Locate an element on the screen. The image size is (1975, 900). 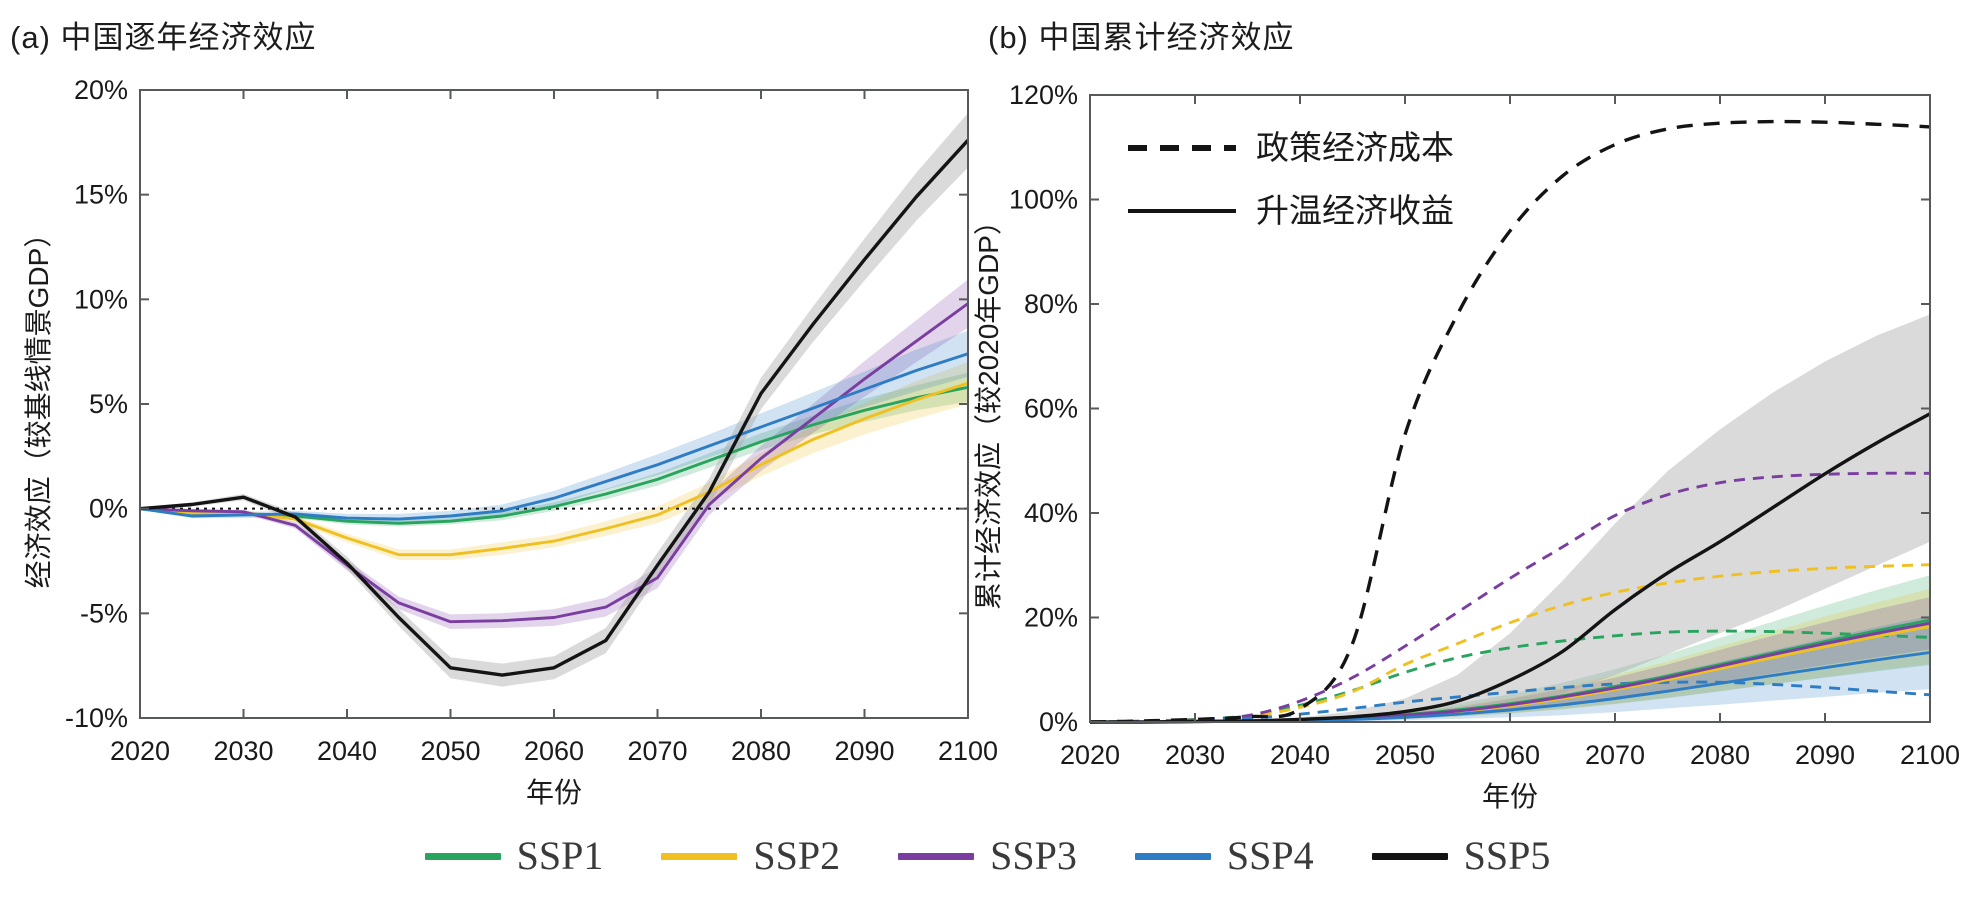
panel-a-ylabel: 经济效应（较基线情景GDP） is located at coordinates (38, 404).